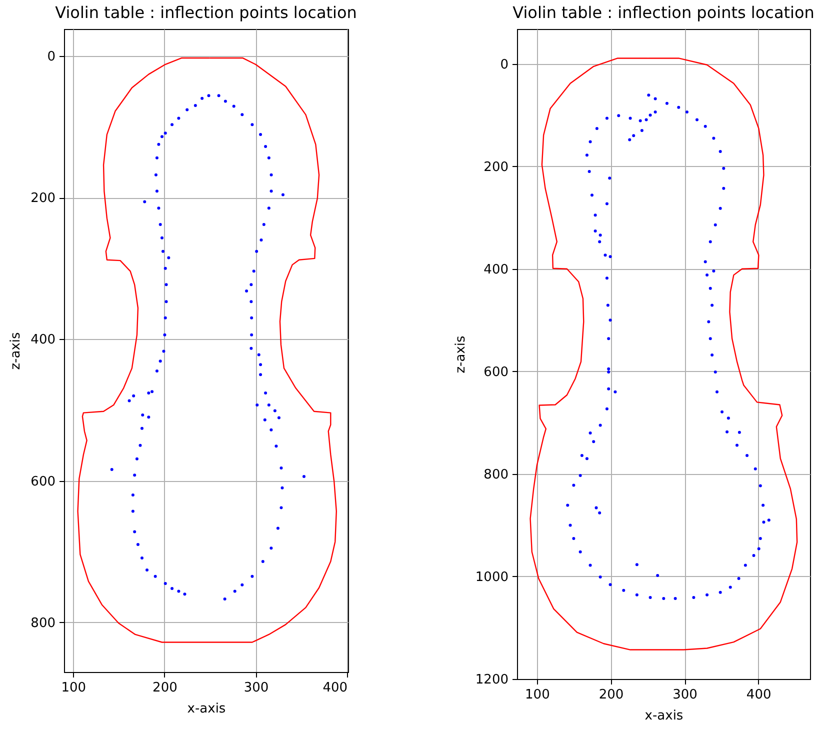 Image resolution: width=819 pixels, height=733 pixels. Describe the element at coordinates (491, 680) in the screenshot. I see `y-tick-label: 1200` at that location.